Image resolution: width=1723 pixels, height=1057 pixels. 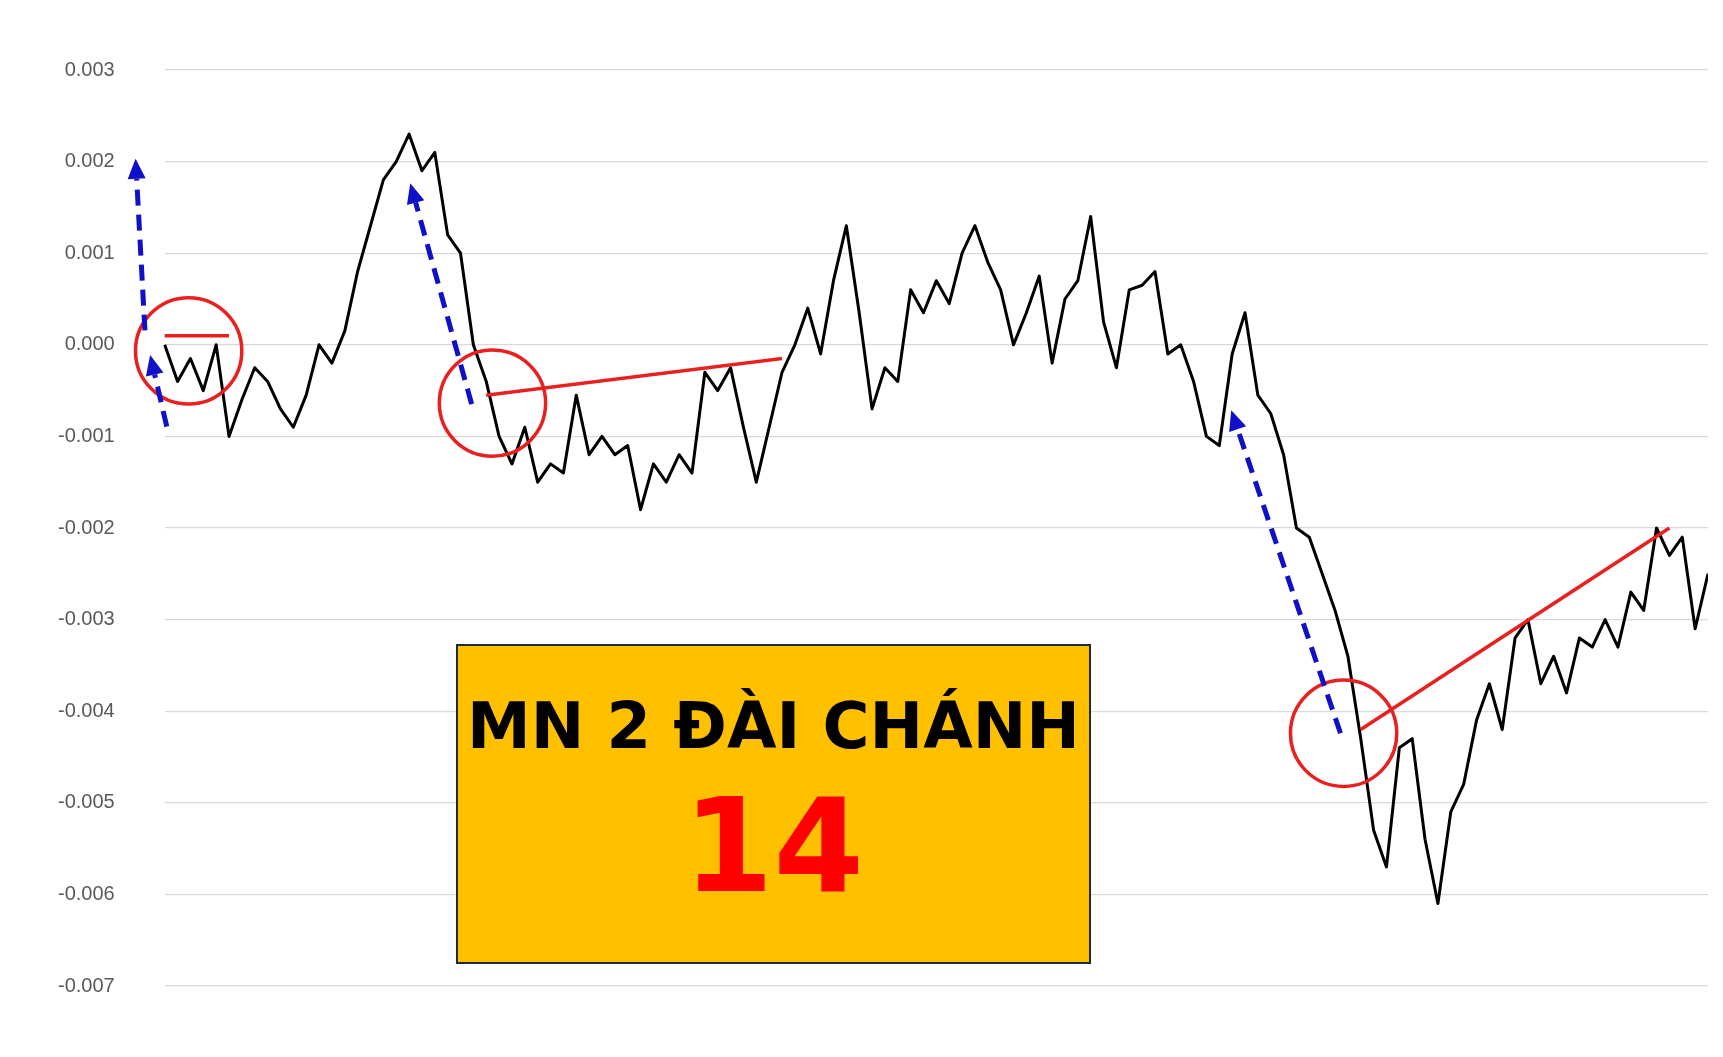 What do you see at coordinates (773, 726) in the screenshot?
I see `annotation: MN 2 ĐÀI CHÁNH` at bounding box center [773, 726].